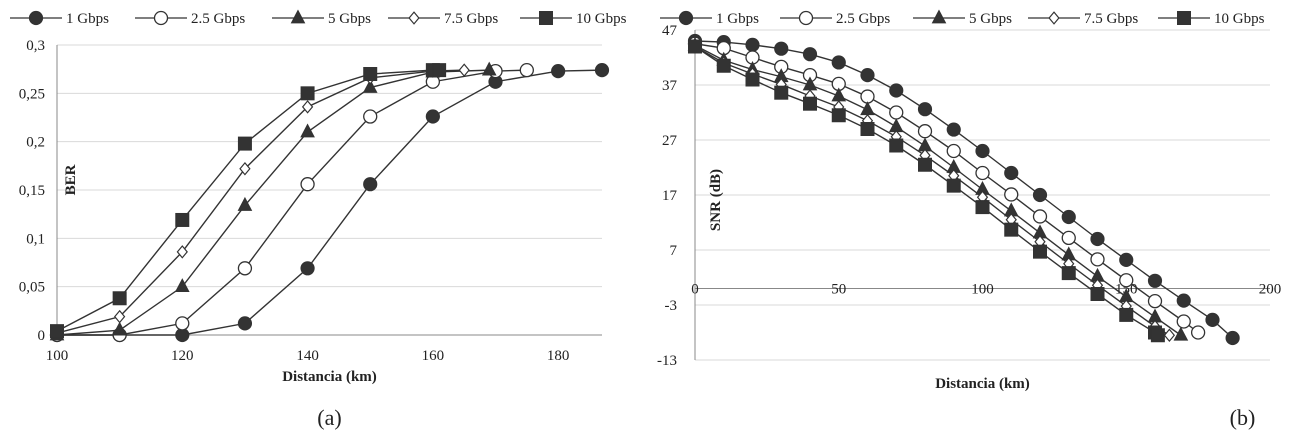  What do you see at coordinates (670, 141) in the screenshot?
I see `y-tick-label: 27` at bounding box center [670, 141].